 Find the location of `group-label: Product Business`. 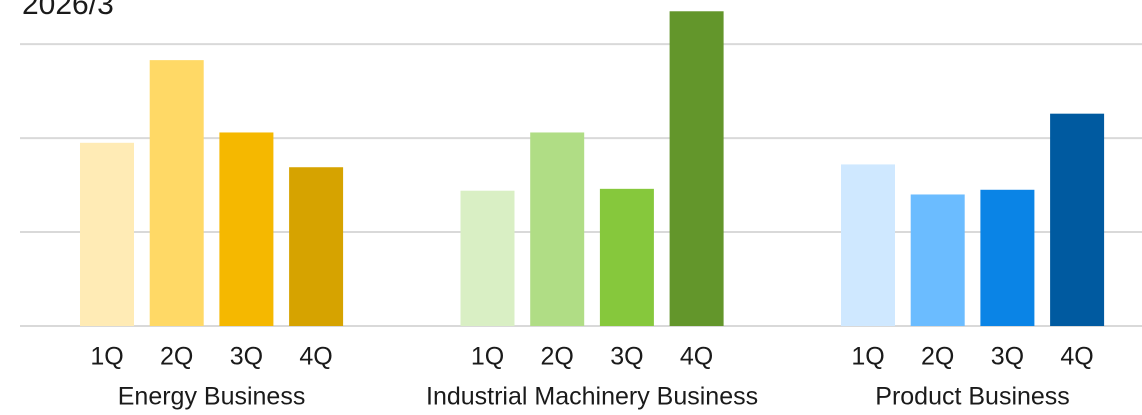

group-label: Product Business is located at coordinates (972, 397).